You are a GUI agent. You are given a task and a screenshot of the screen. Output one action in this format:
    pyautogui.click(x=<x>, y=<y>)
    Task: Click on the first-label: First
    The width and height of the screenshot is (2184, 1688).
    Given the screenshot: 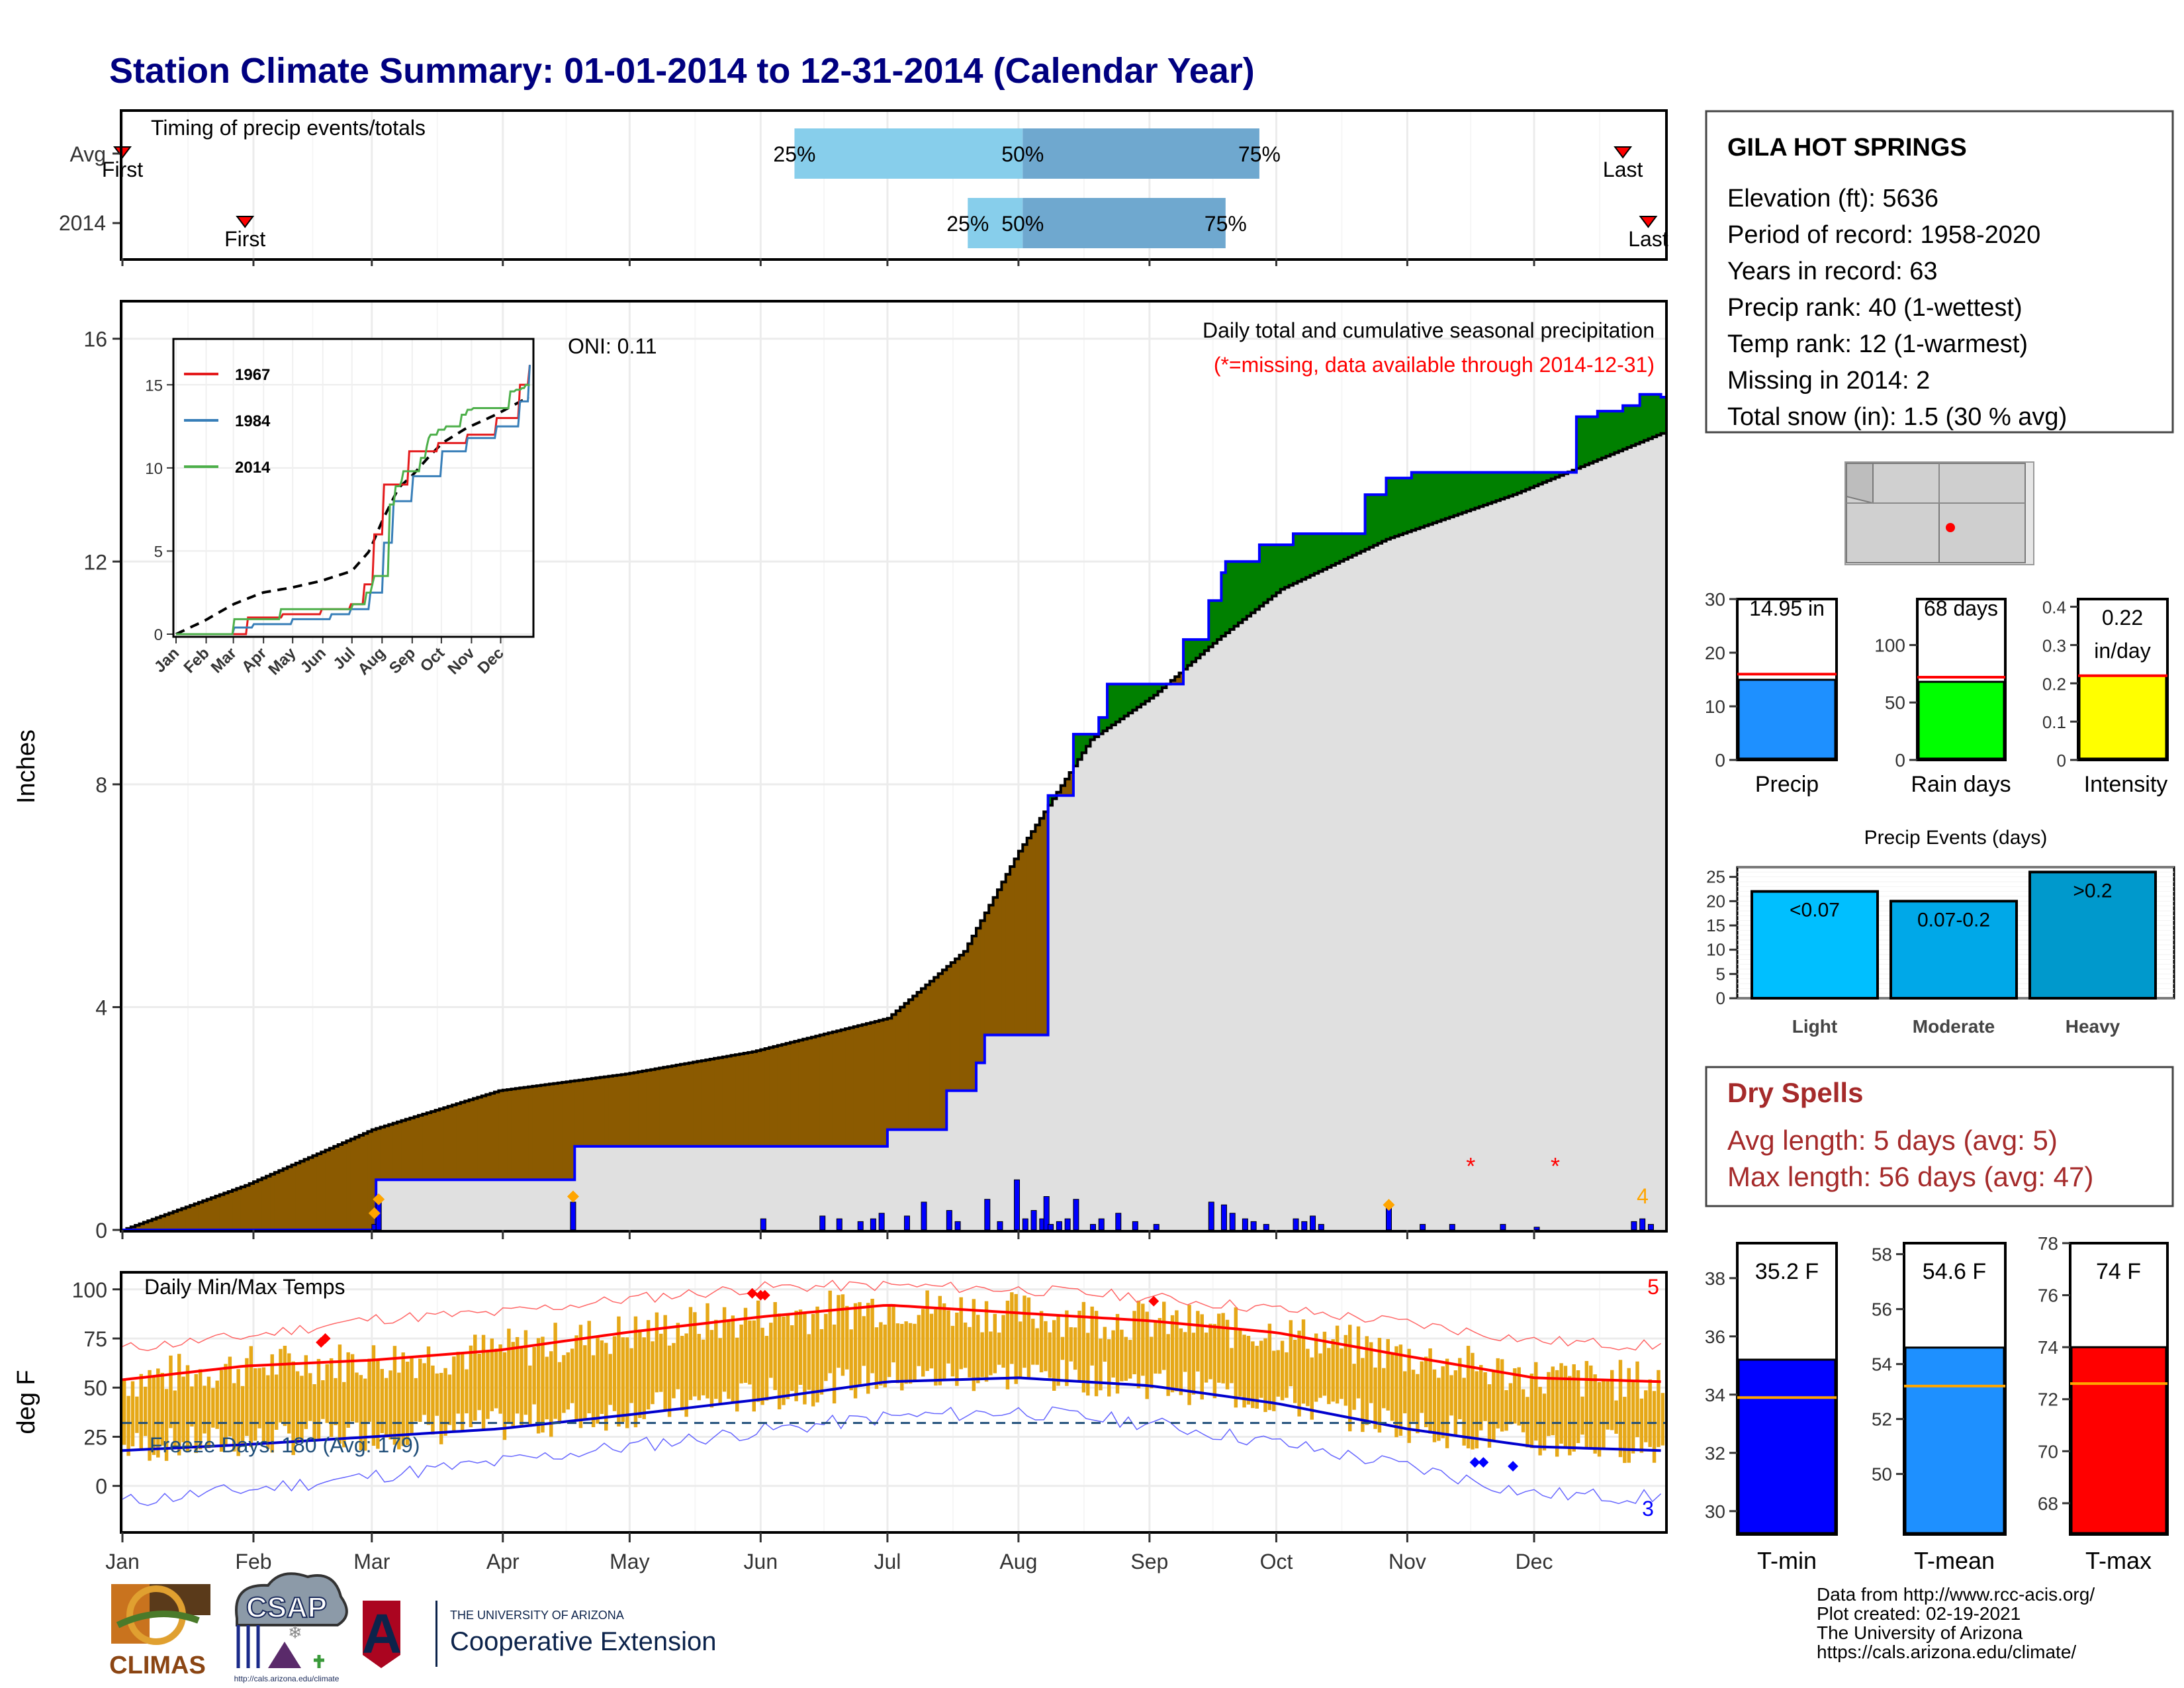 What is the action you would take?
    pyautogui.click(x=245, y=239)
    